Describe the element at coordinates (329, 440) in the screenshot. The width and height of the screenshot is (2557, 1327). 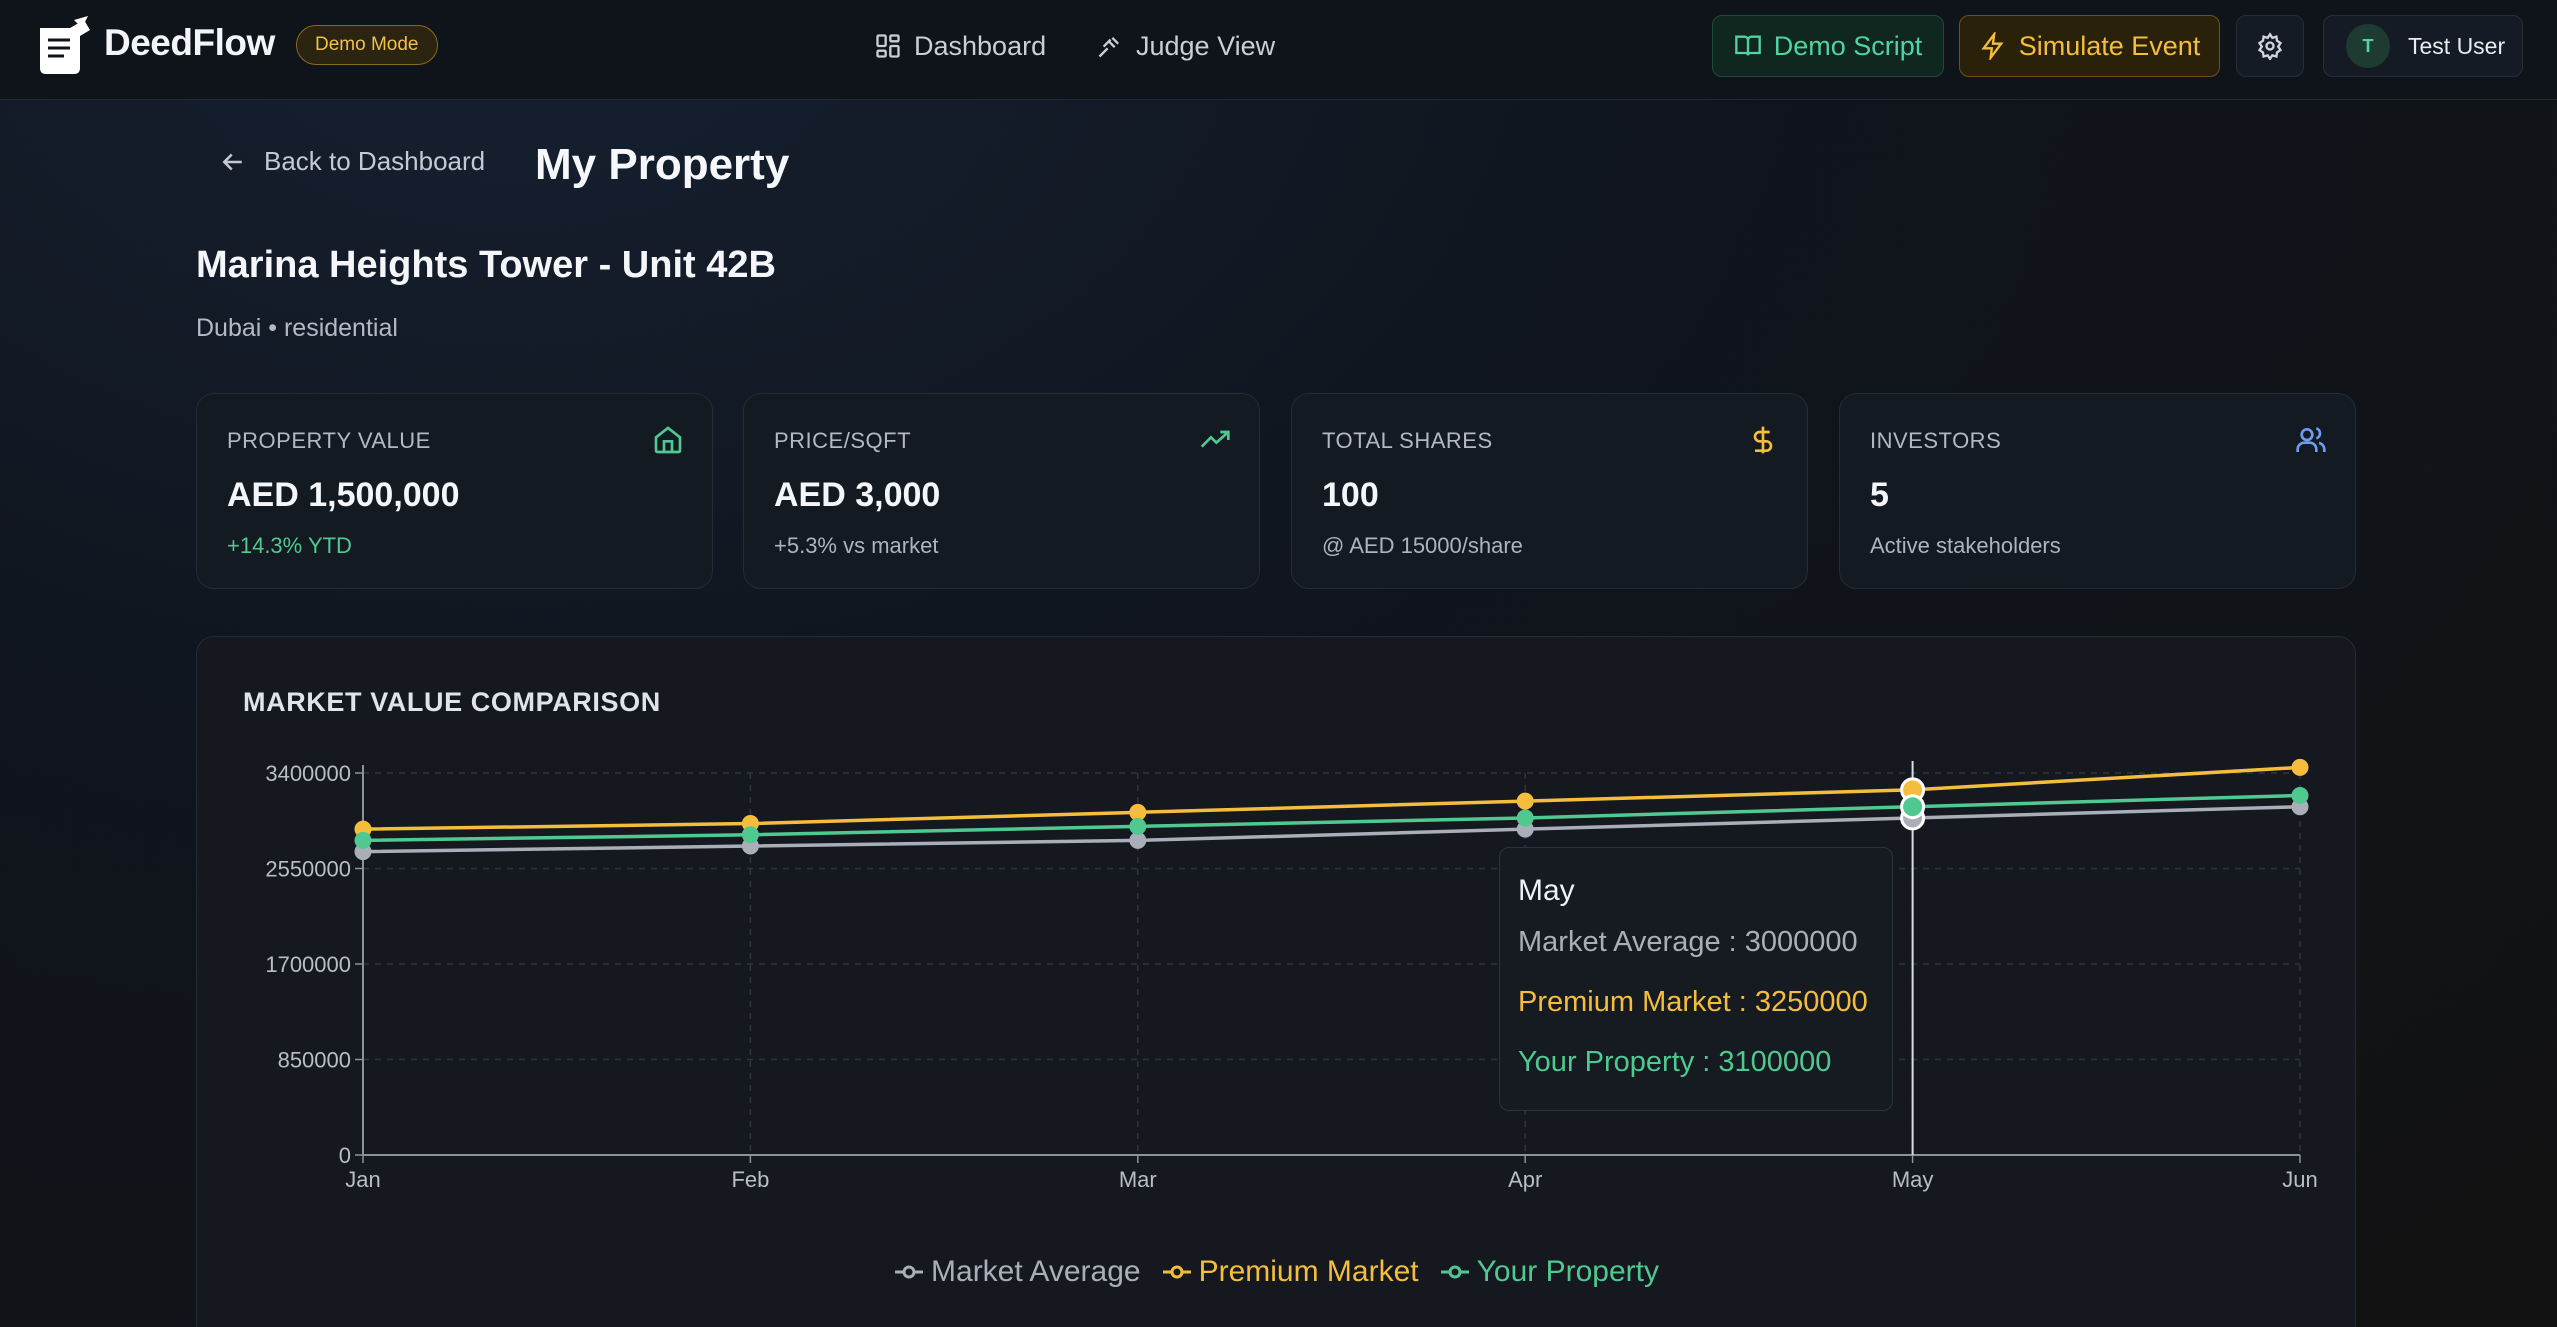
I see `stat-label: PROPERTY VALUE` at that location.